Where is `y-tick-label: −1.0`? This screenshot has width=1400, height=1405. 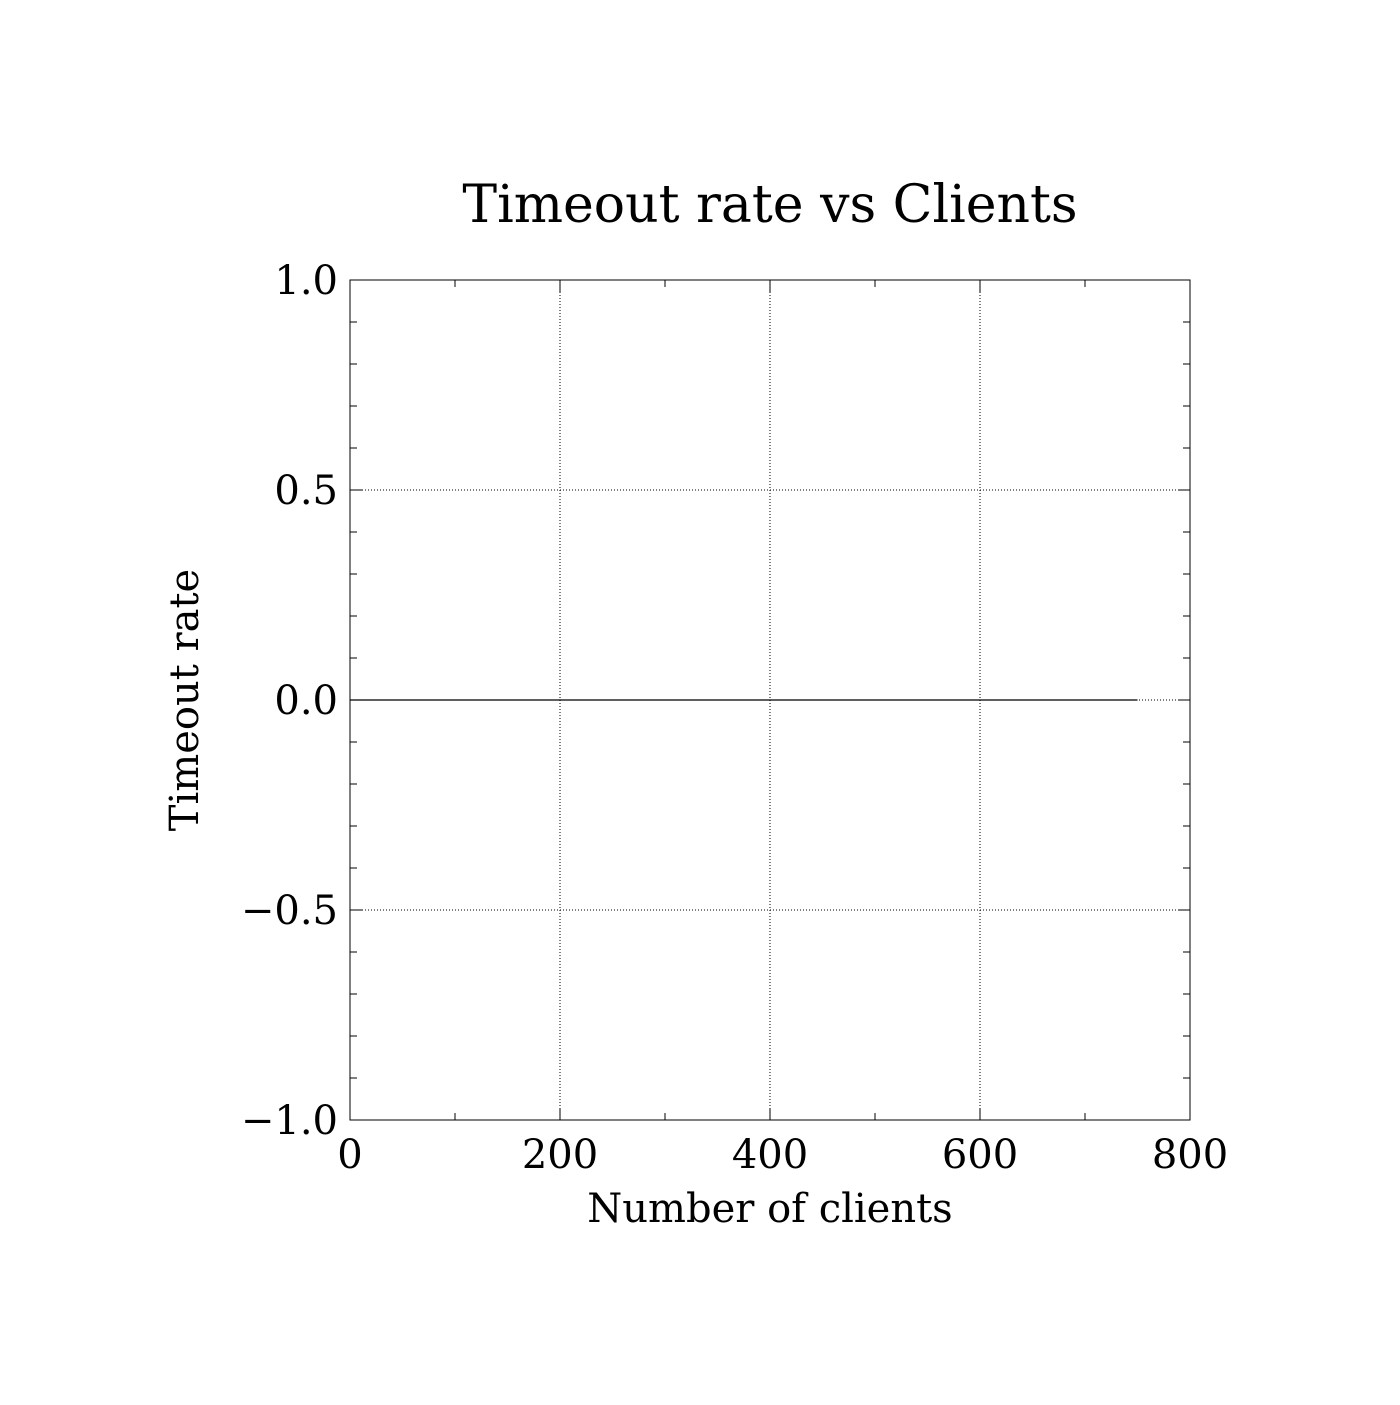
y-tick-label: −1.0 is located at coordinates (289, 1121).